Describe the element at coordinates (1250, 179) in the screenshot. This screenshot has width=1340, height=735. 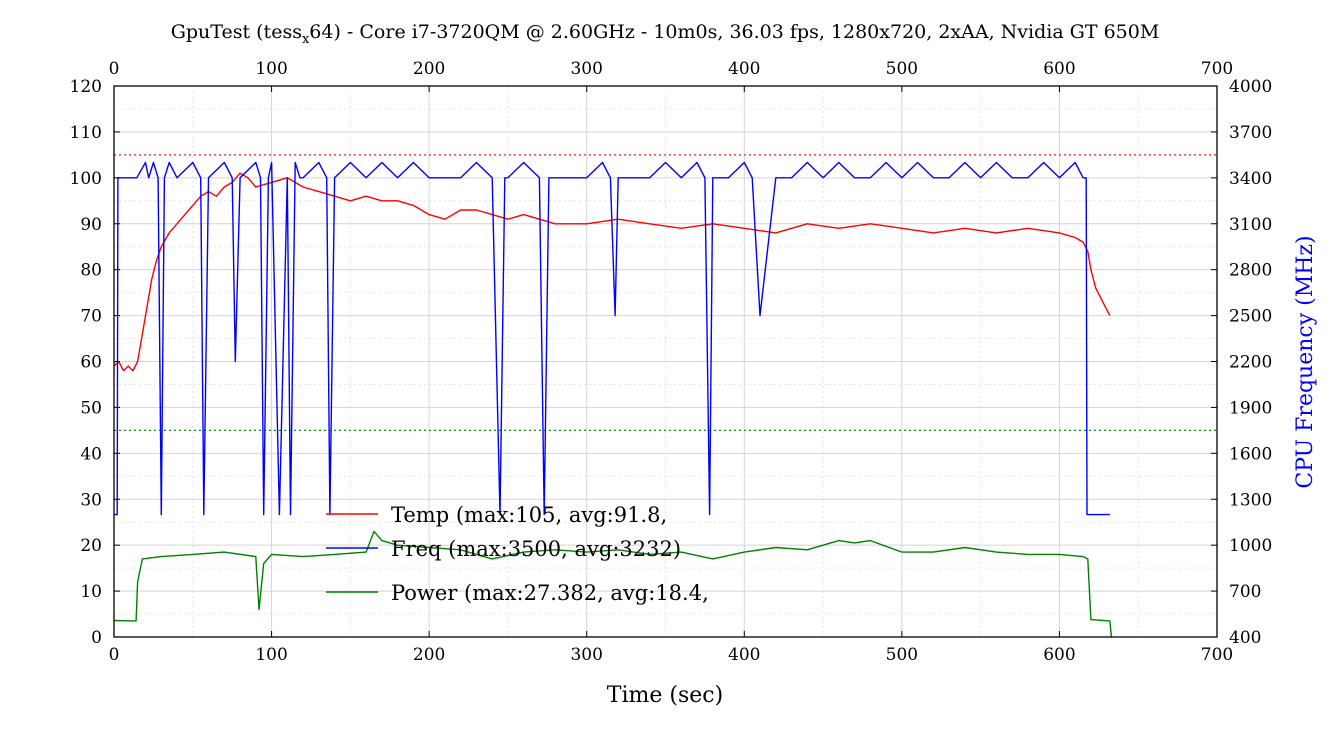
I see `y2-tick-label: 3400` at that location.